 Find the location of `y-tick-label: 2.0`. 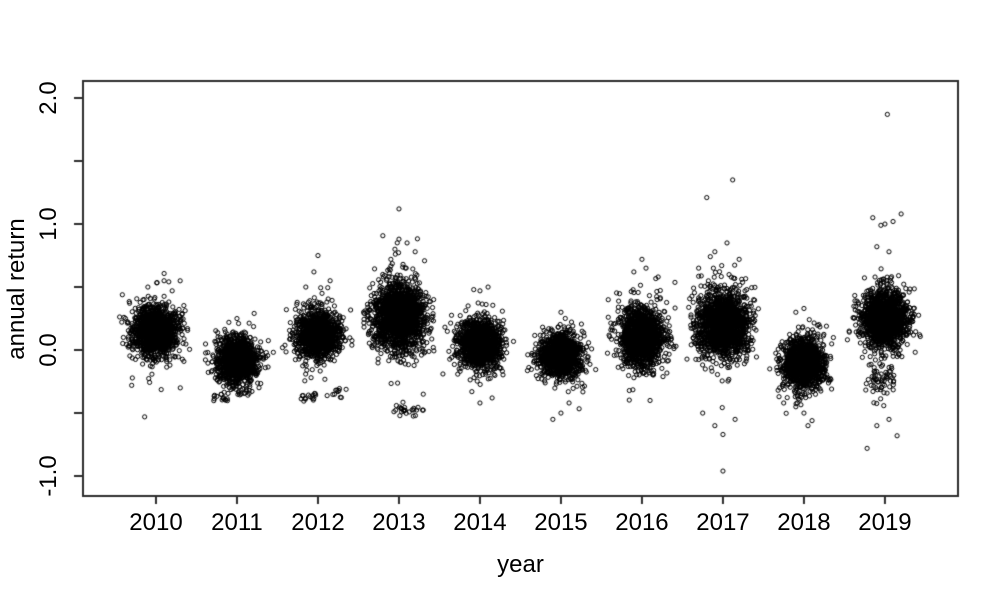

y-tick-label: 2.0 is located at coordinates (48, 98).